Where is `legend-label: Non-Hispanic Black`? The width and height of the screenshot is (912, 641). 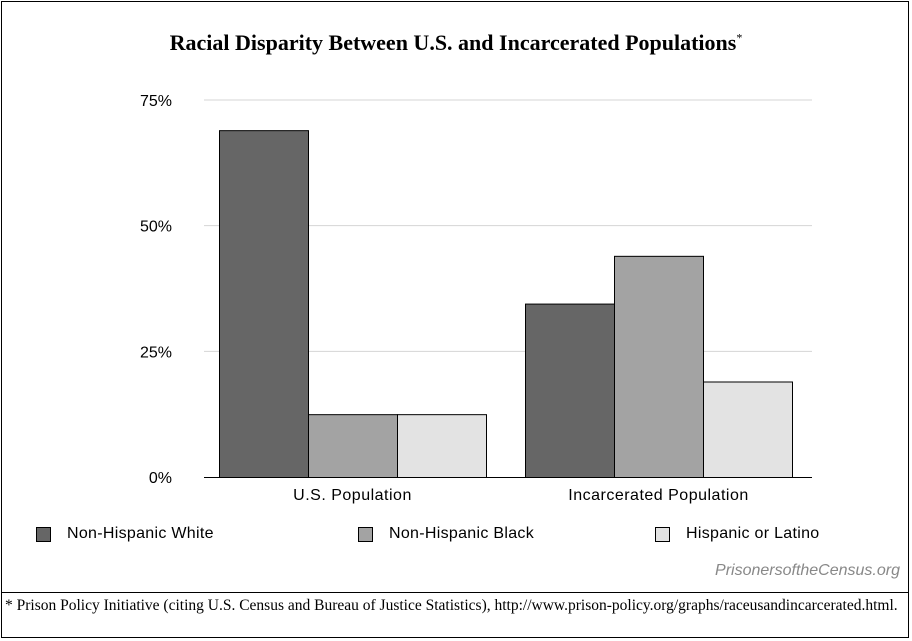
legend-label: Non-Hispanic Black is located at coordinates (462, 533).